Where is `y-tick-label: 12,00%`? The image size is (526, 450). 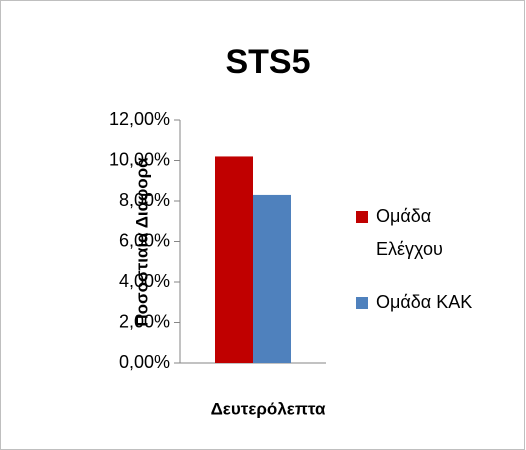 y-tick-label: 12,00% is located at coordinates (139, 119).